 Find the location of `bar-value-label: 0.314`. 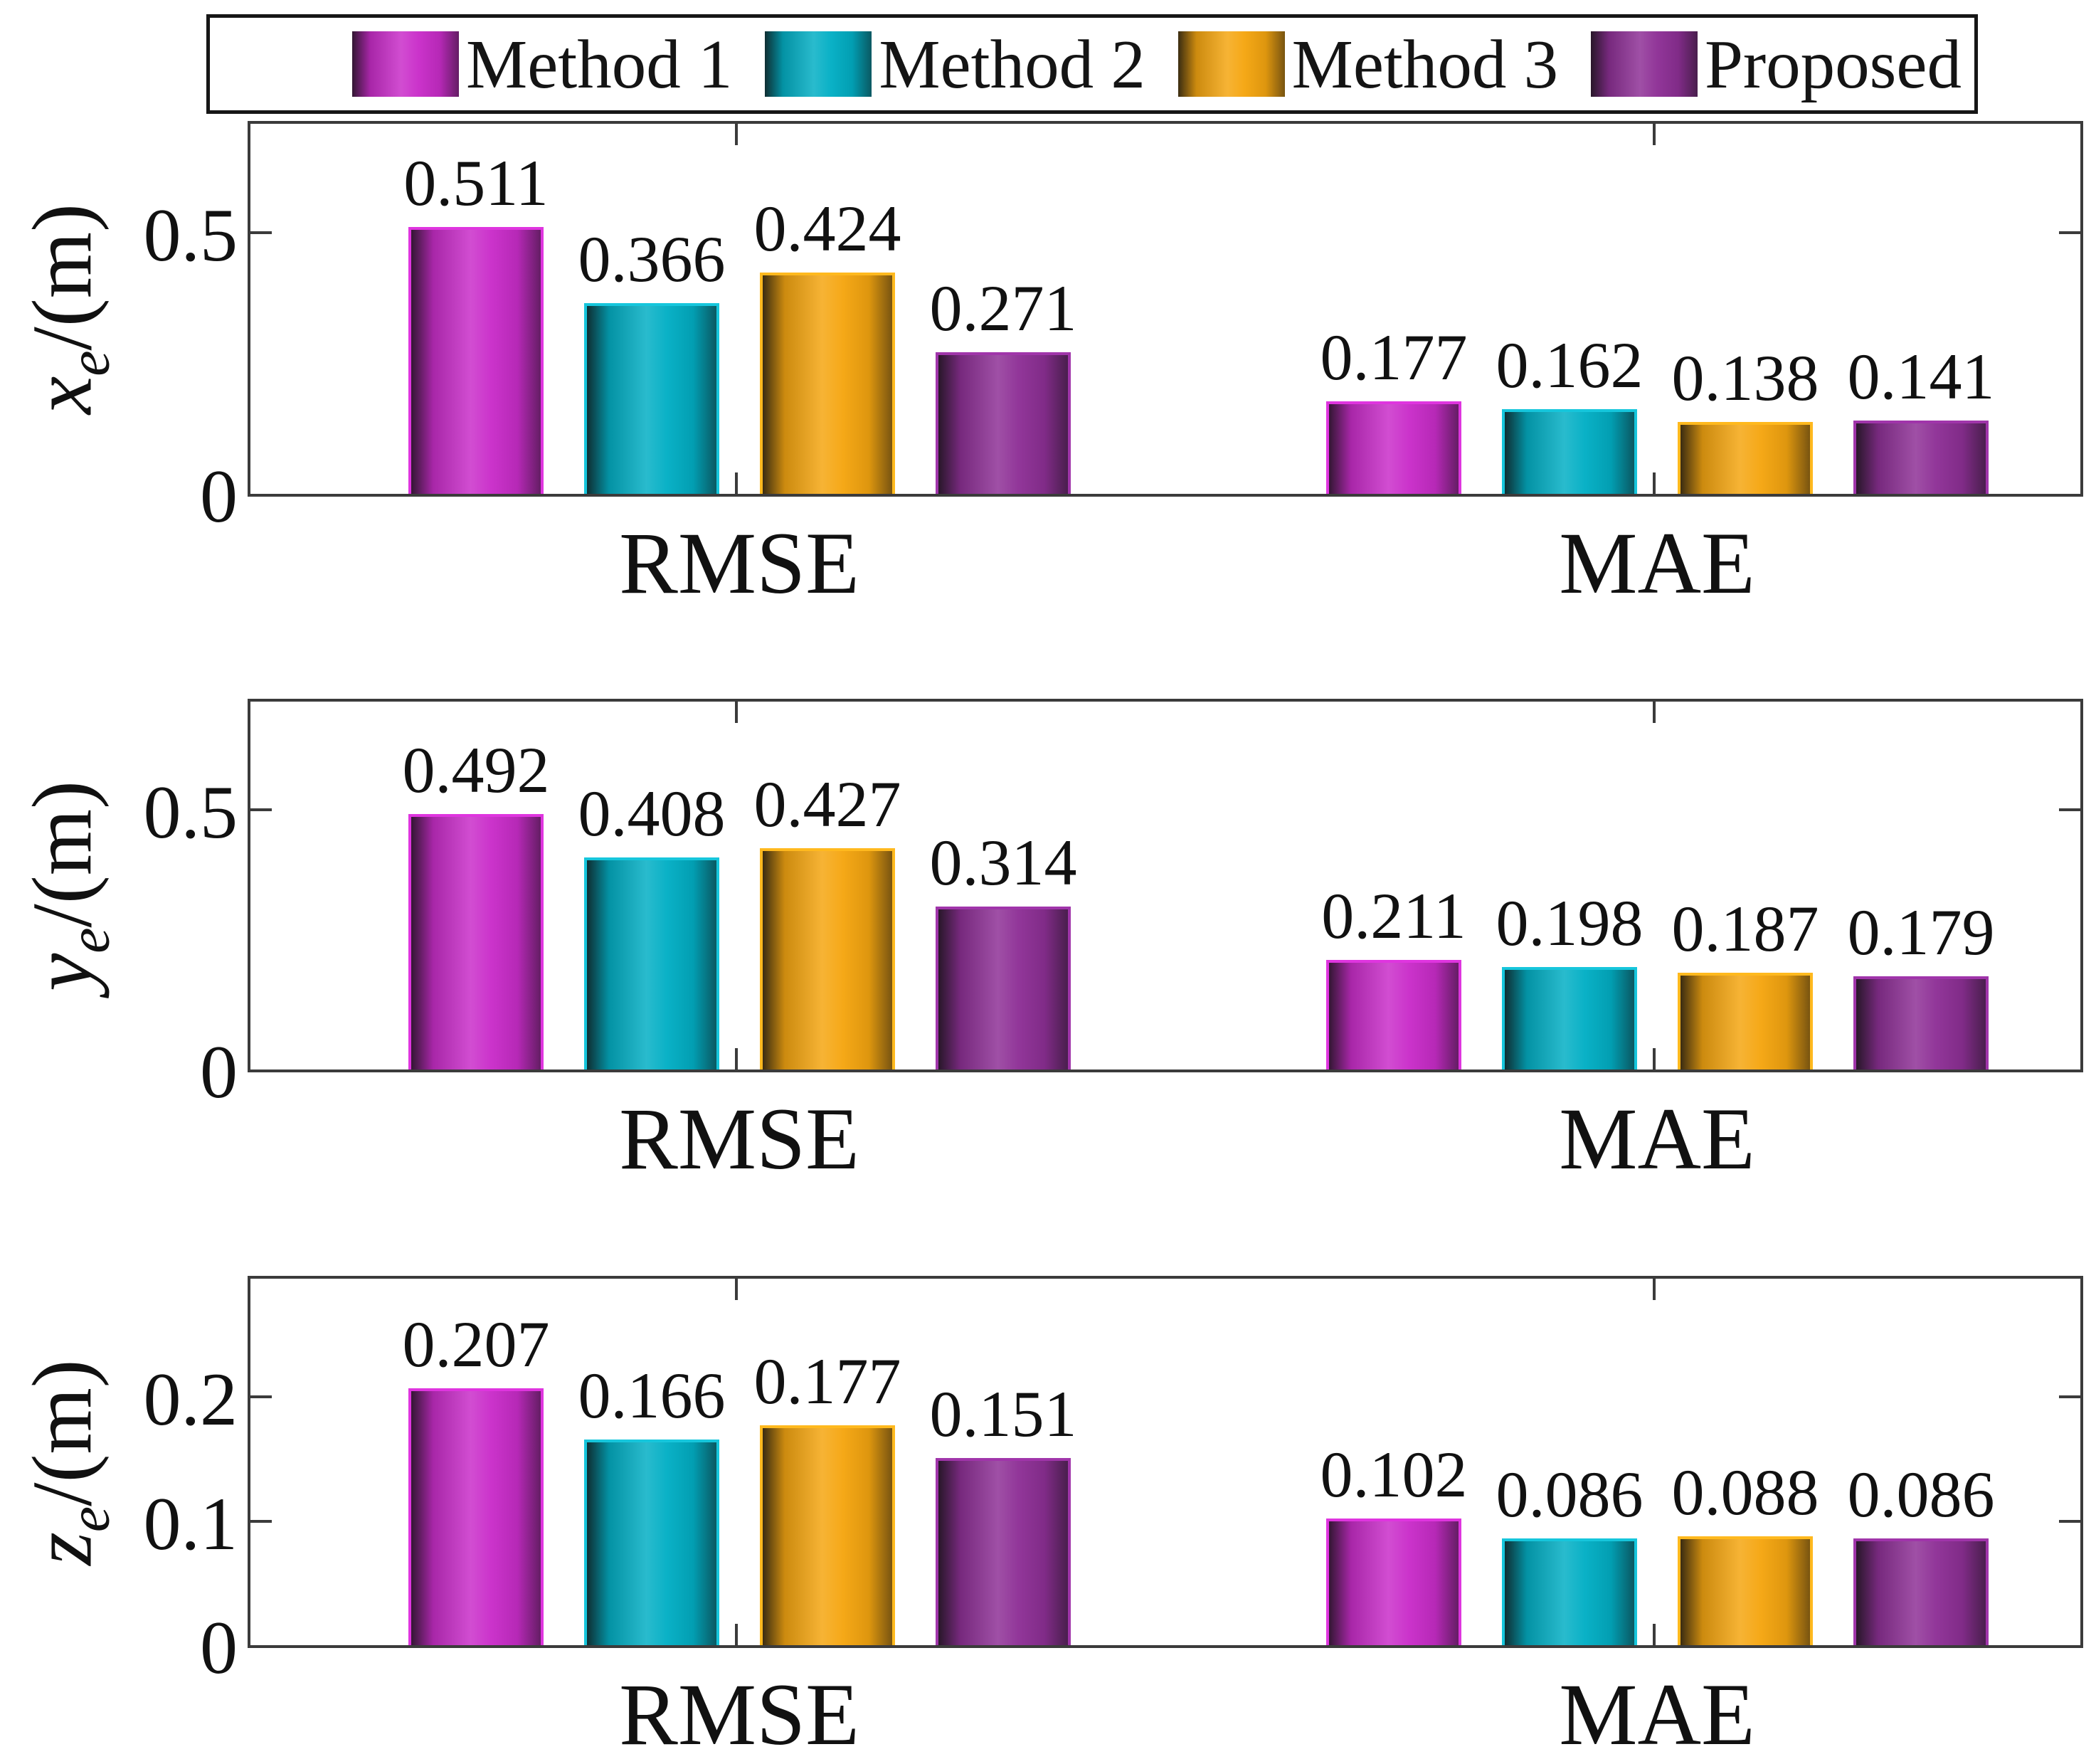

bar-value-label: 0.314 is located at coordinates (1003, 863).